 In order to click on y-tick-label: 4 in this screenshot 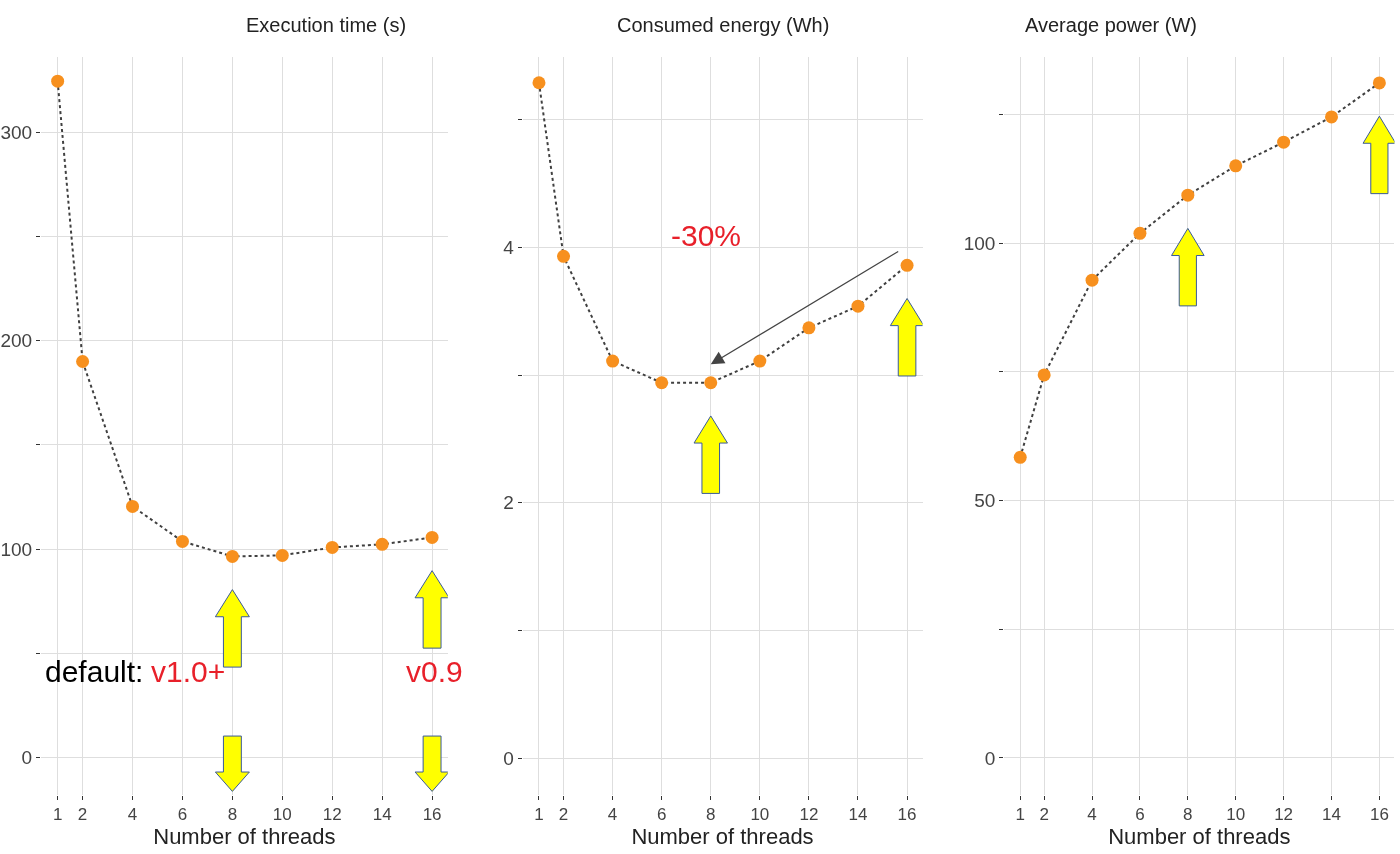, I will do `click(509, 248)`.